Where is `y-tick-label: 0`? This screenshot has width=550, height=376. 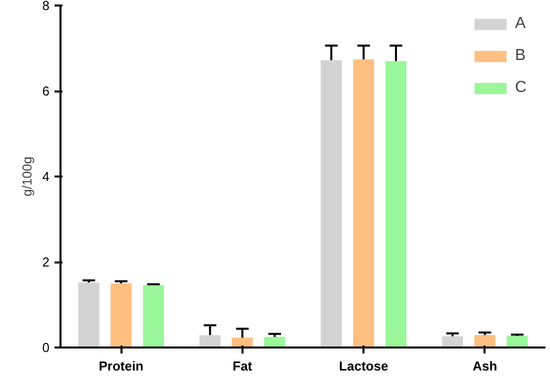 y-tick-label: 0 is located at coordinates (46, 347).